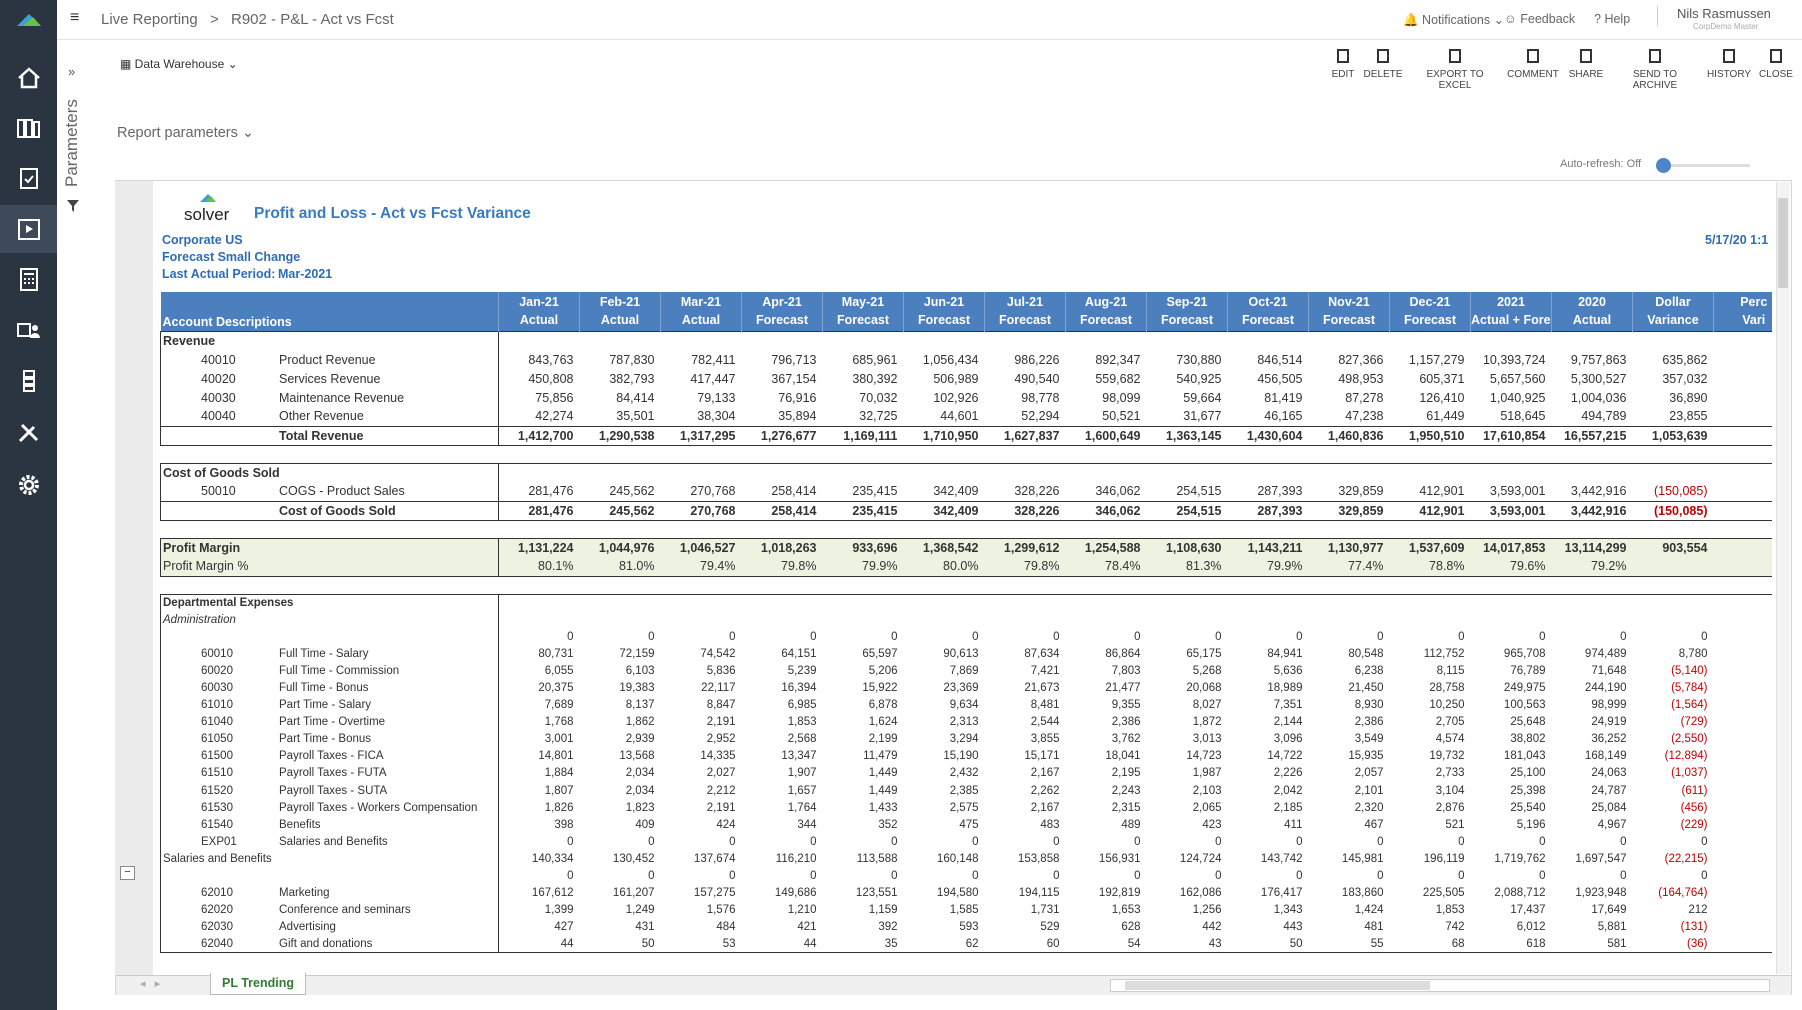 This screenshot has width=1802, height=1010. I want to click on horizontal-scroll-thumb, so click(1277, 985).